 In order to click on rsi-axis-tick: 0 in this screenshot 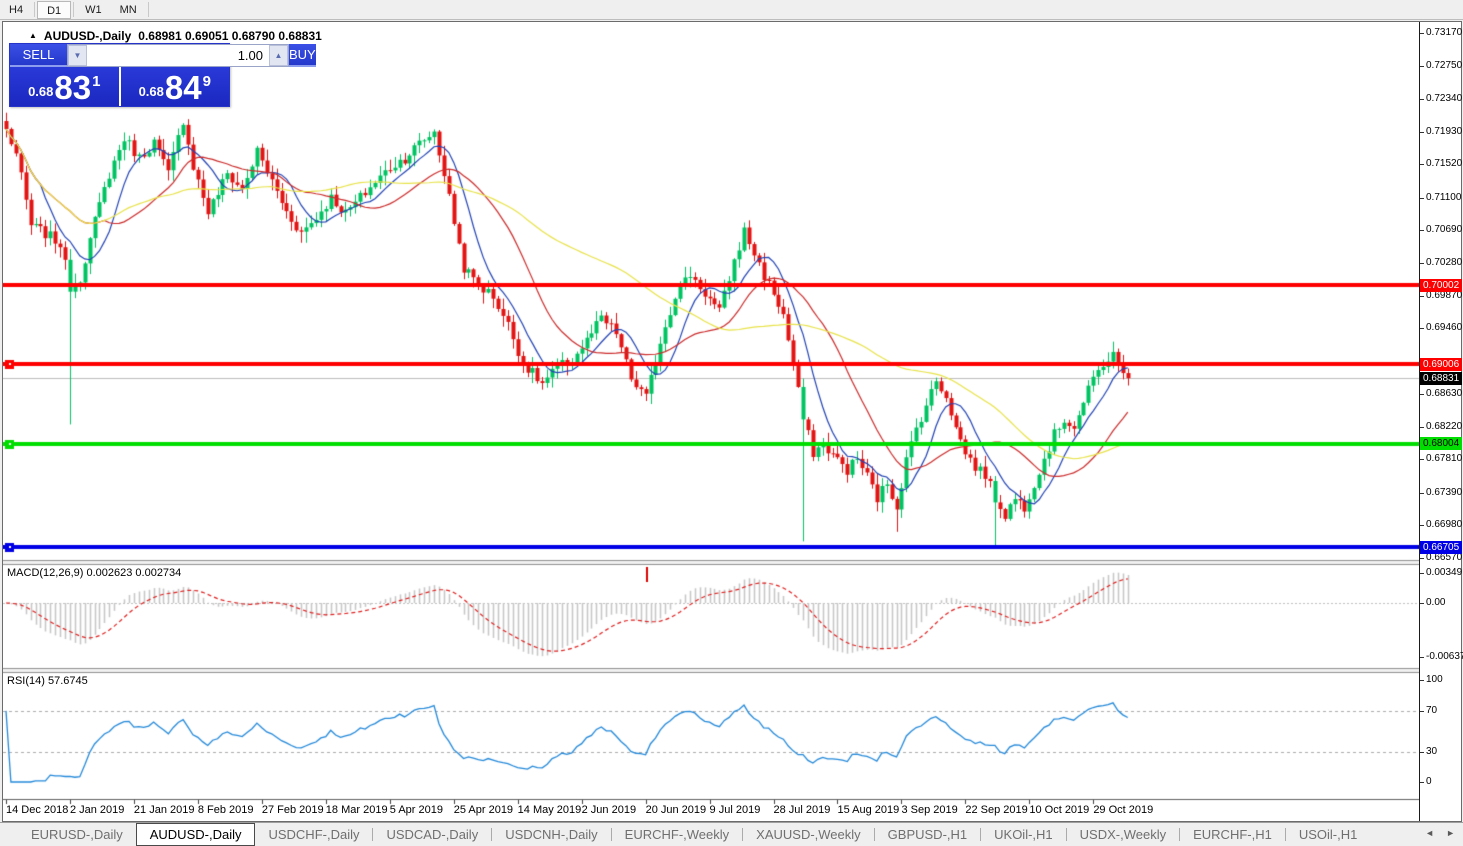, I will do `click(1426, 781)`.